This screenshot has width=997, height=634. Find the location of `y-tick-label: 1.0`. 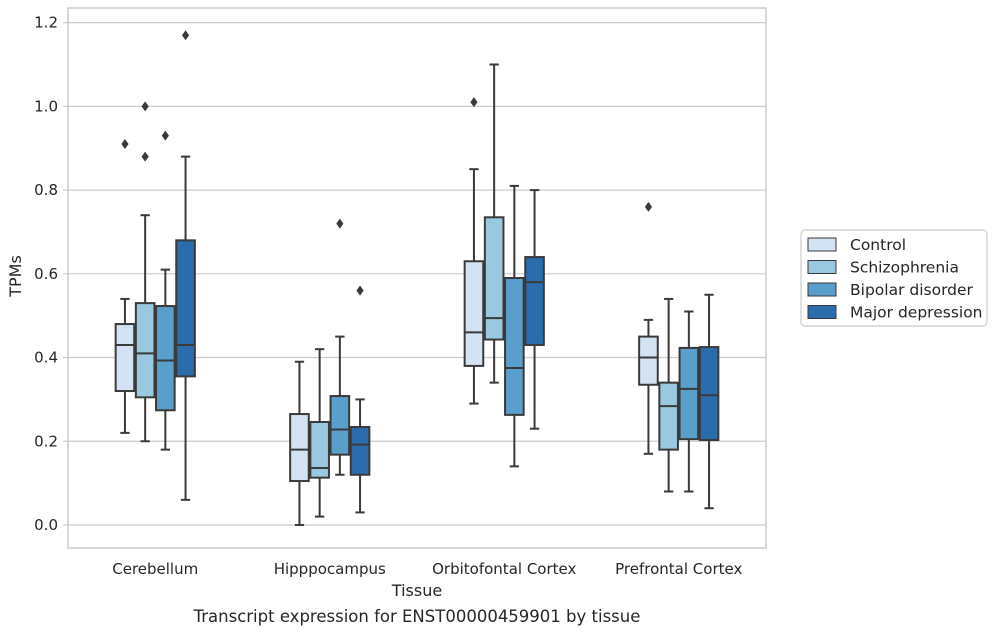

y-tick-label: 1.0 is located at coordinates (46, 106).